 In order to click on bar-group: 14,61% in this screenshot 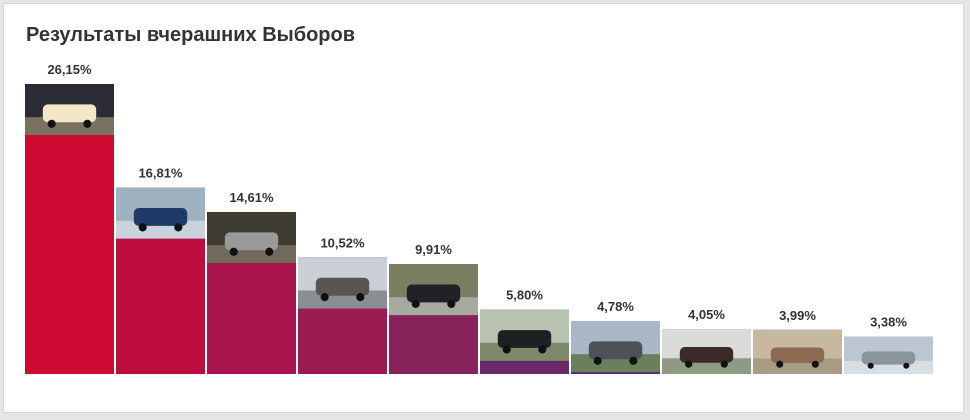, I will do `click(251, 282)`.